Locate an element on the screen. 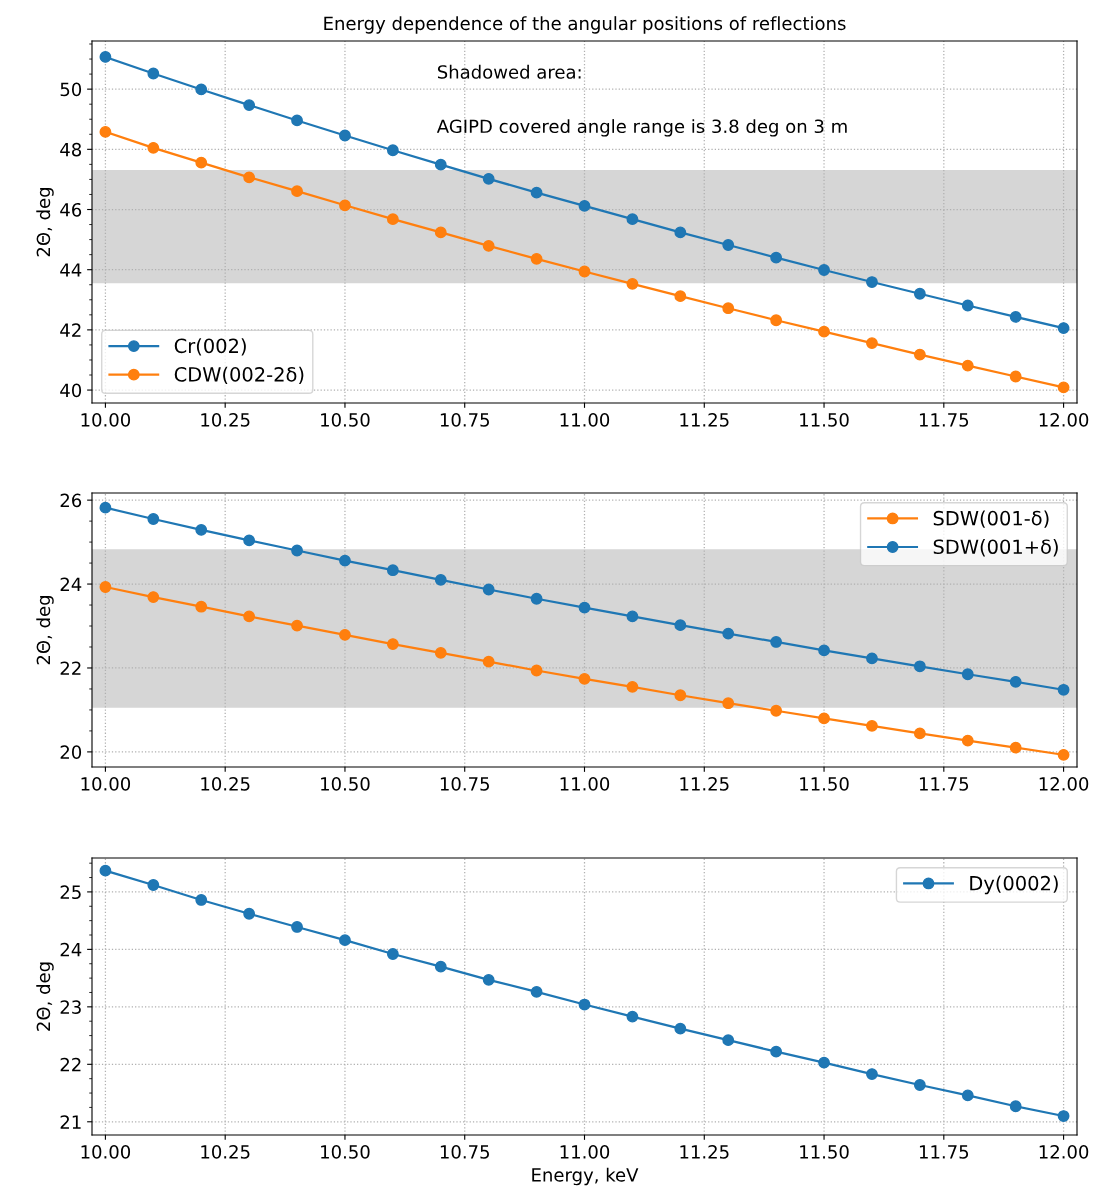 This screenshot has height=1197, width=1107. y-tick-label: 42 is located at coordinates (70, 330).